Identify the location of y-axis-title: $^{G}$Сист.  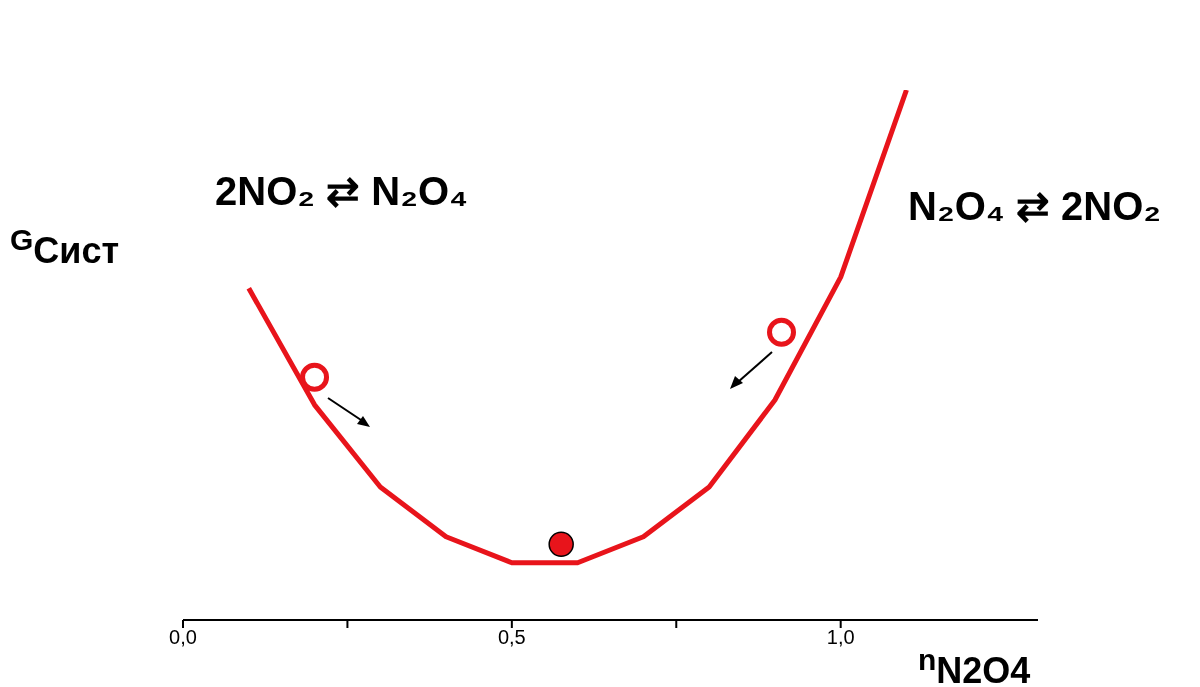
(65, 247).